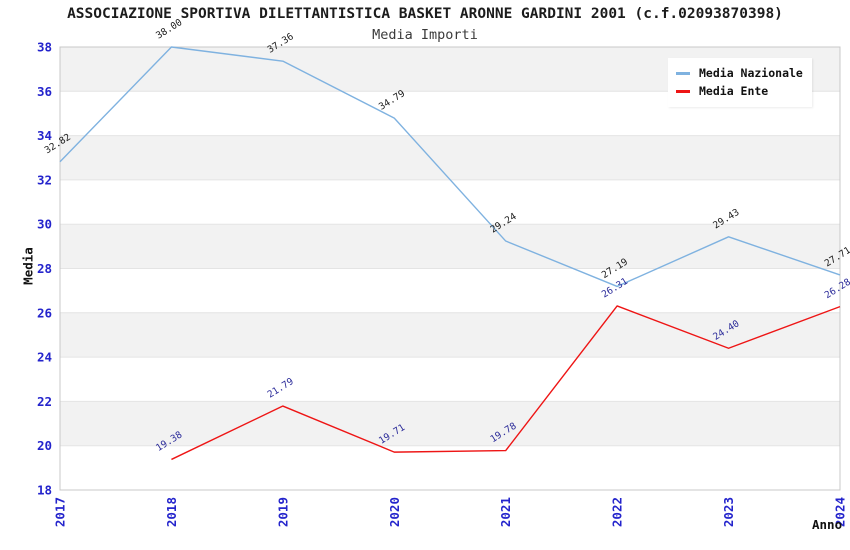 The width and height of the screenshot is (850, 550). What do you see at coordinates (44, 179) in the screenshot?
I see `y-tick-label: 32` at bounding box center [44, 179].